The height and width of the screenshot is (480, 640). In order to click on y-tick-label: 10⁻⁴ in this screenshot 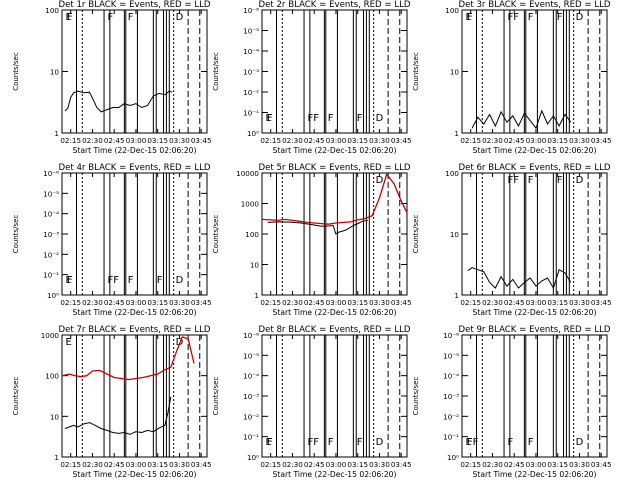, I will do `click(251, 51)`.